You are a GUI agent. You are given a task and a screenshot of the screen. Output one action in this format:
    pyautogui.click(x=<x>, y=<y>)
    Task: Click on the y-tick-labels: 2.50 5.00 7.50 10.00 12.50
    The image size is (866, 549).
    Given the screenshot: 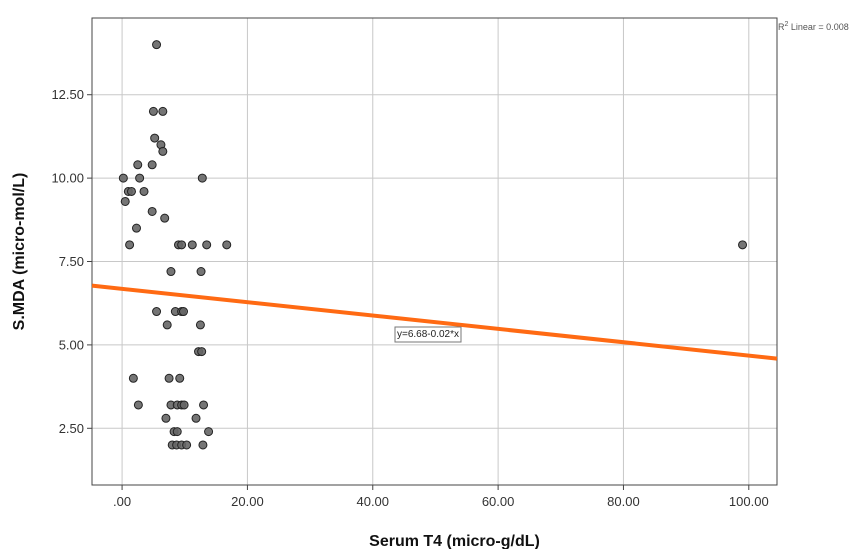 What is the action you would take?
    pyautogui.click(x=67, y=261)
    